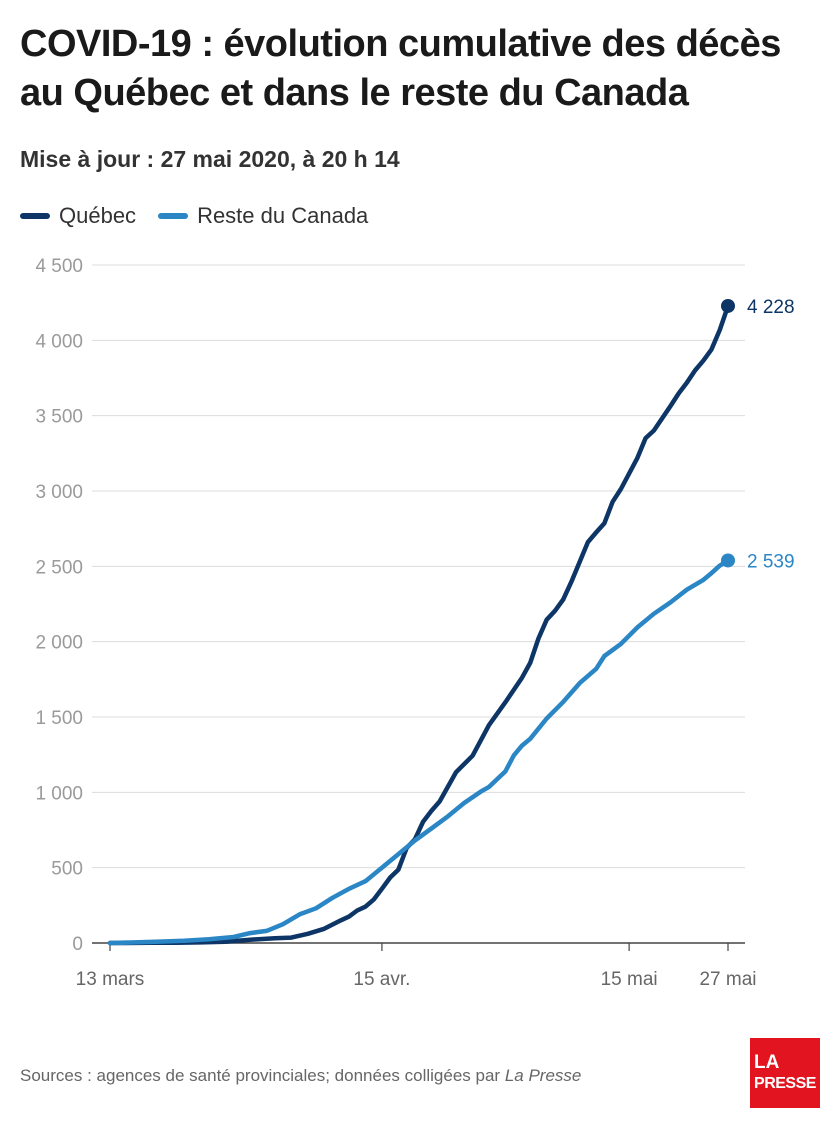  Describe the element at coordinates (110, 979) in the screenshot. I see `x-tick-label: 13 mars` at that location.